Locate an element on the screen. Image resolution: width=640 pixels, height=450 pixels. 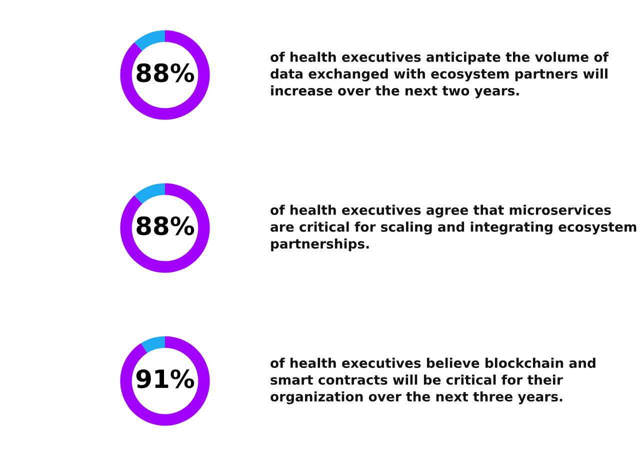
data-label: 91% is located at coordinates (165, 378).